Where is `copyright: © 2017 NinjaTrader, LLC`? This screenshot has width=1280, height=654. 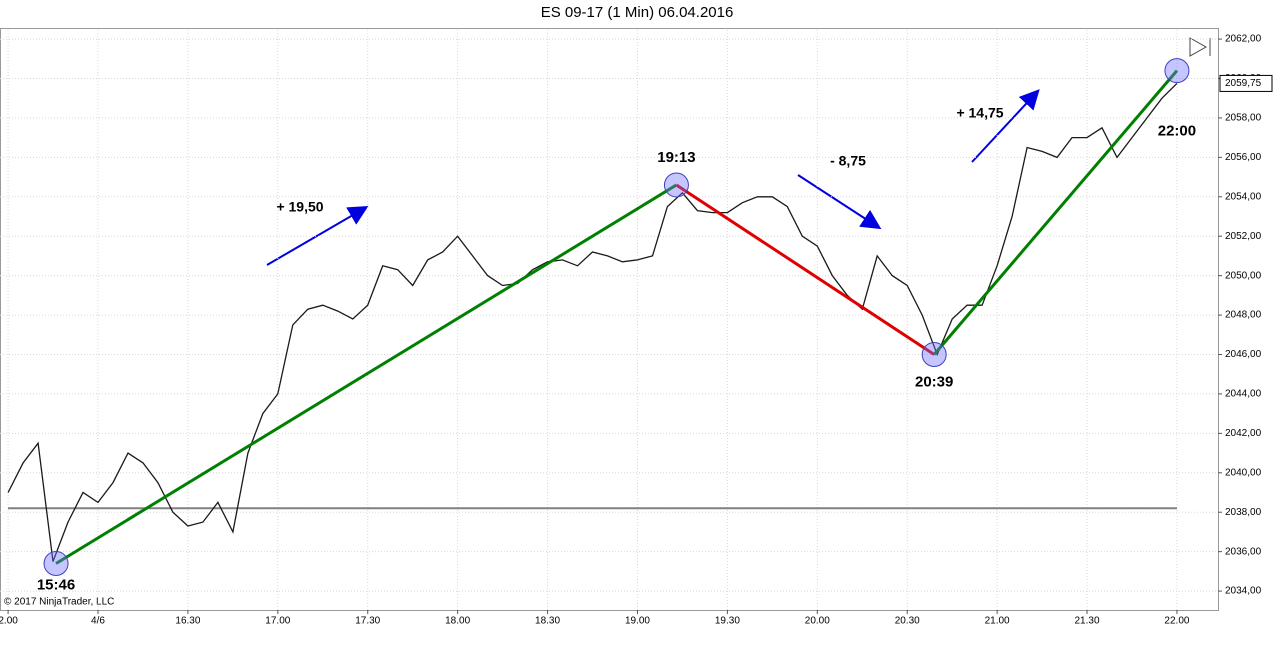
copyright: © 2017 NinjaTrader, LLC is located at coordinates (59, 602).